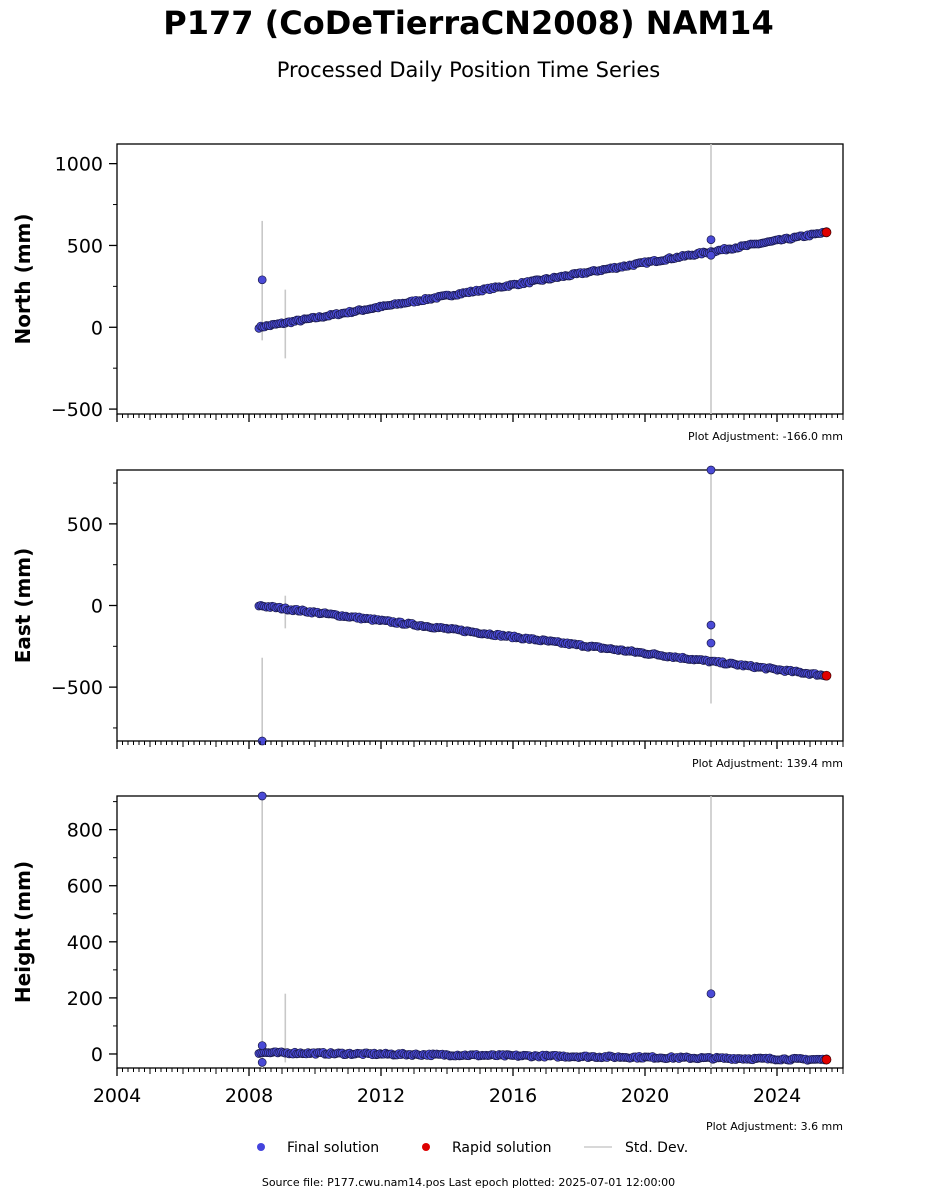 The image size is (937, 1200). I want to click on x-tick-label: 2004, so click(117, 1096).